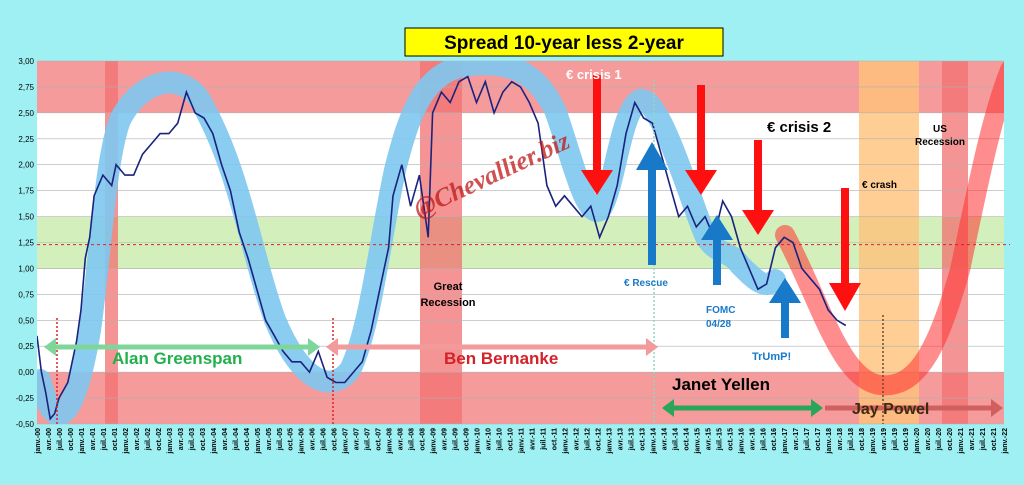 Image resolution: width=1024 pixels, height=485 pixels. I want to click on title-box, so click(564, 42).